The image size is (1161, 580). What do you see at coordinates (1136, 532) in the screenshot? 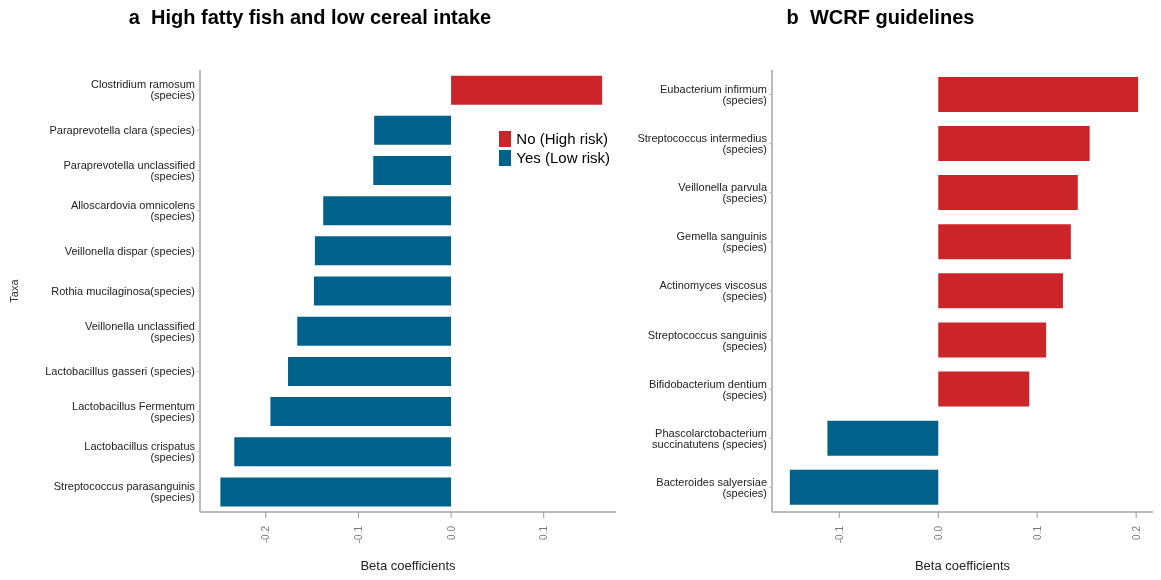
I see `x-tick-label: 0.2` at bounding box center [1136, 532].